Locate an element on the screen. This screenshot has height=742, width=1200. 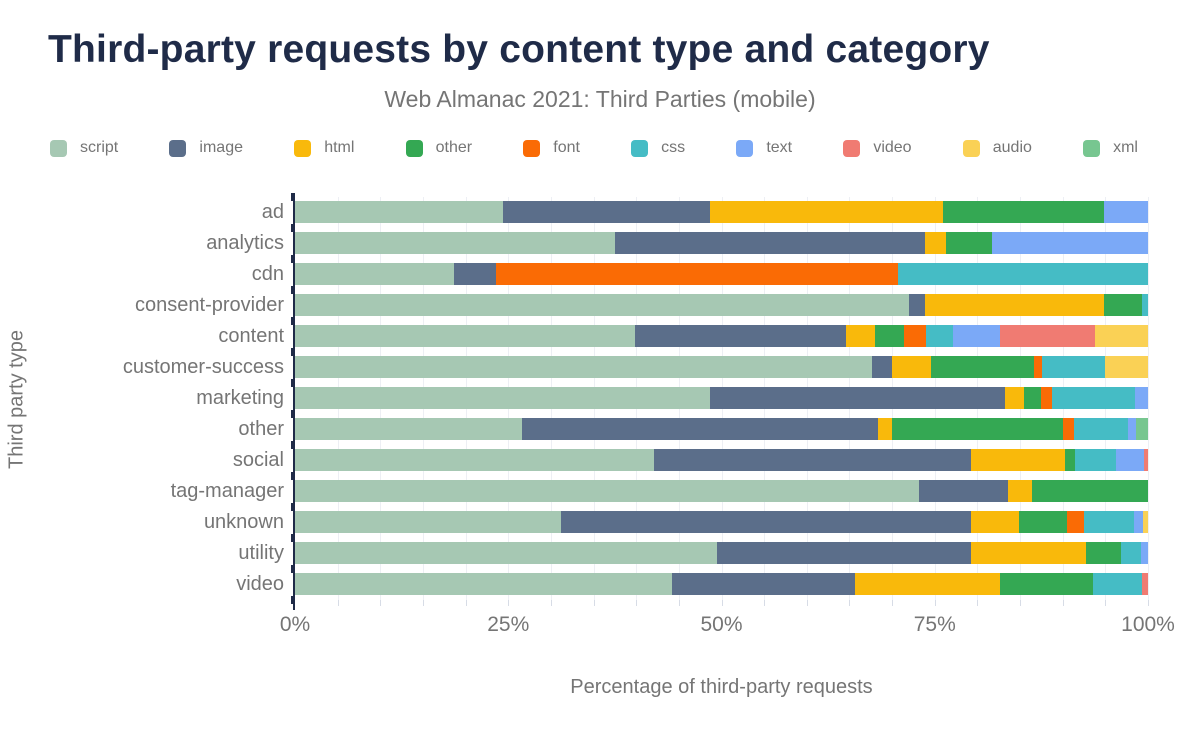
segment-consent-provider-script is located at coordinates (602, 305).